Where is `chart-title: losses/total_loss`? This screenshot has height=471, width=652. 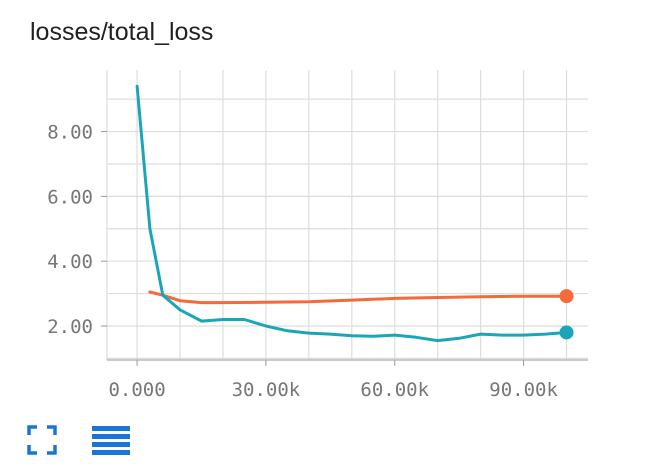 chart-title: losses/total_loss is located at coordinates (122, 32).